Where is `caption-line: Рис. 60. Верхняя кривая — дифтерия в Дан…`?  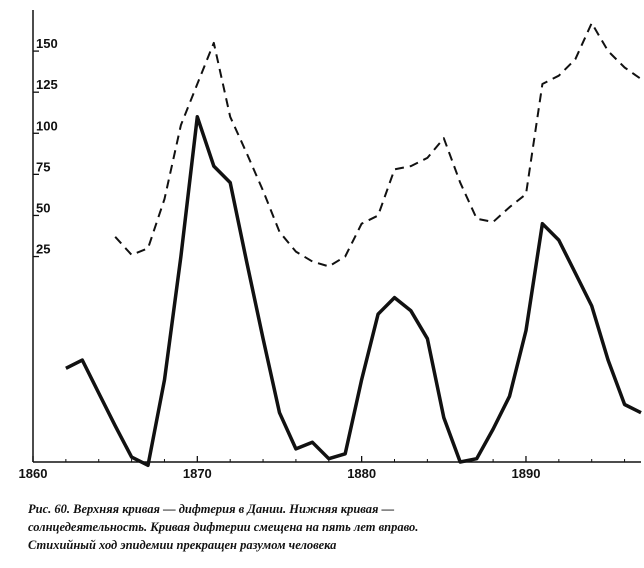
caption-line: Рис. 60. Верхняя кривая — дифтерия в Дан… is located at coordinates (211, 509).